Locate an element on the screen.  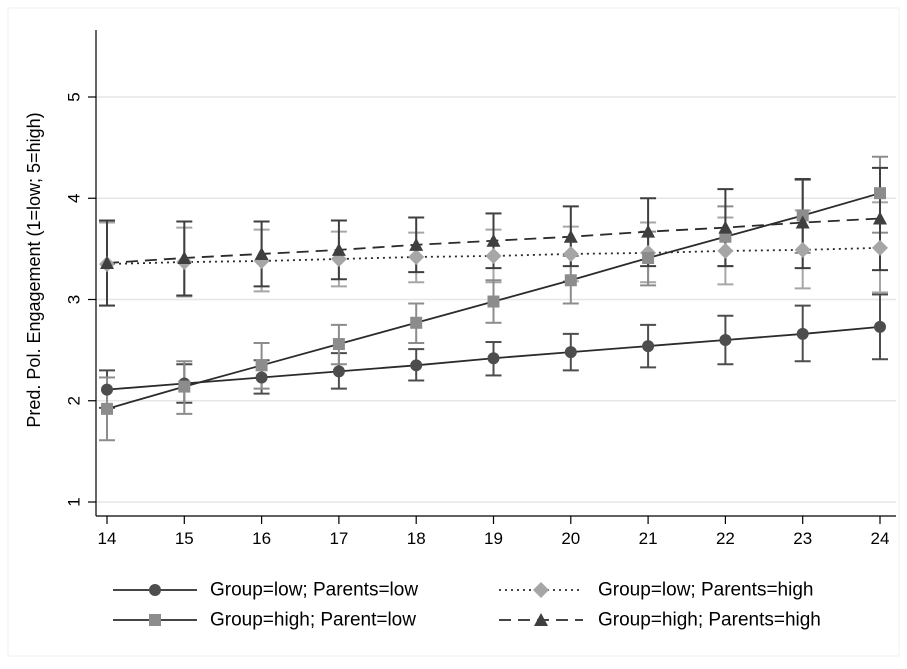
legend-label-2: Group=low; Parents=high is located at coordinates (705, 590).